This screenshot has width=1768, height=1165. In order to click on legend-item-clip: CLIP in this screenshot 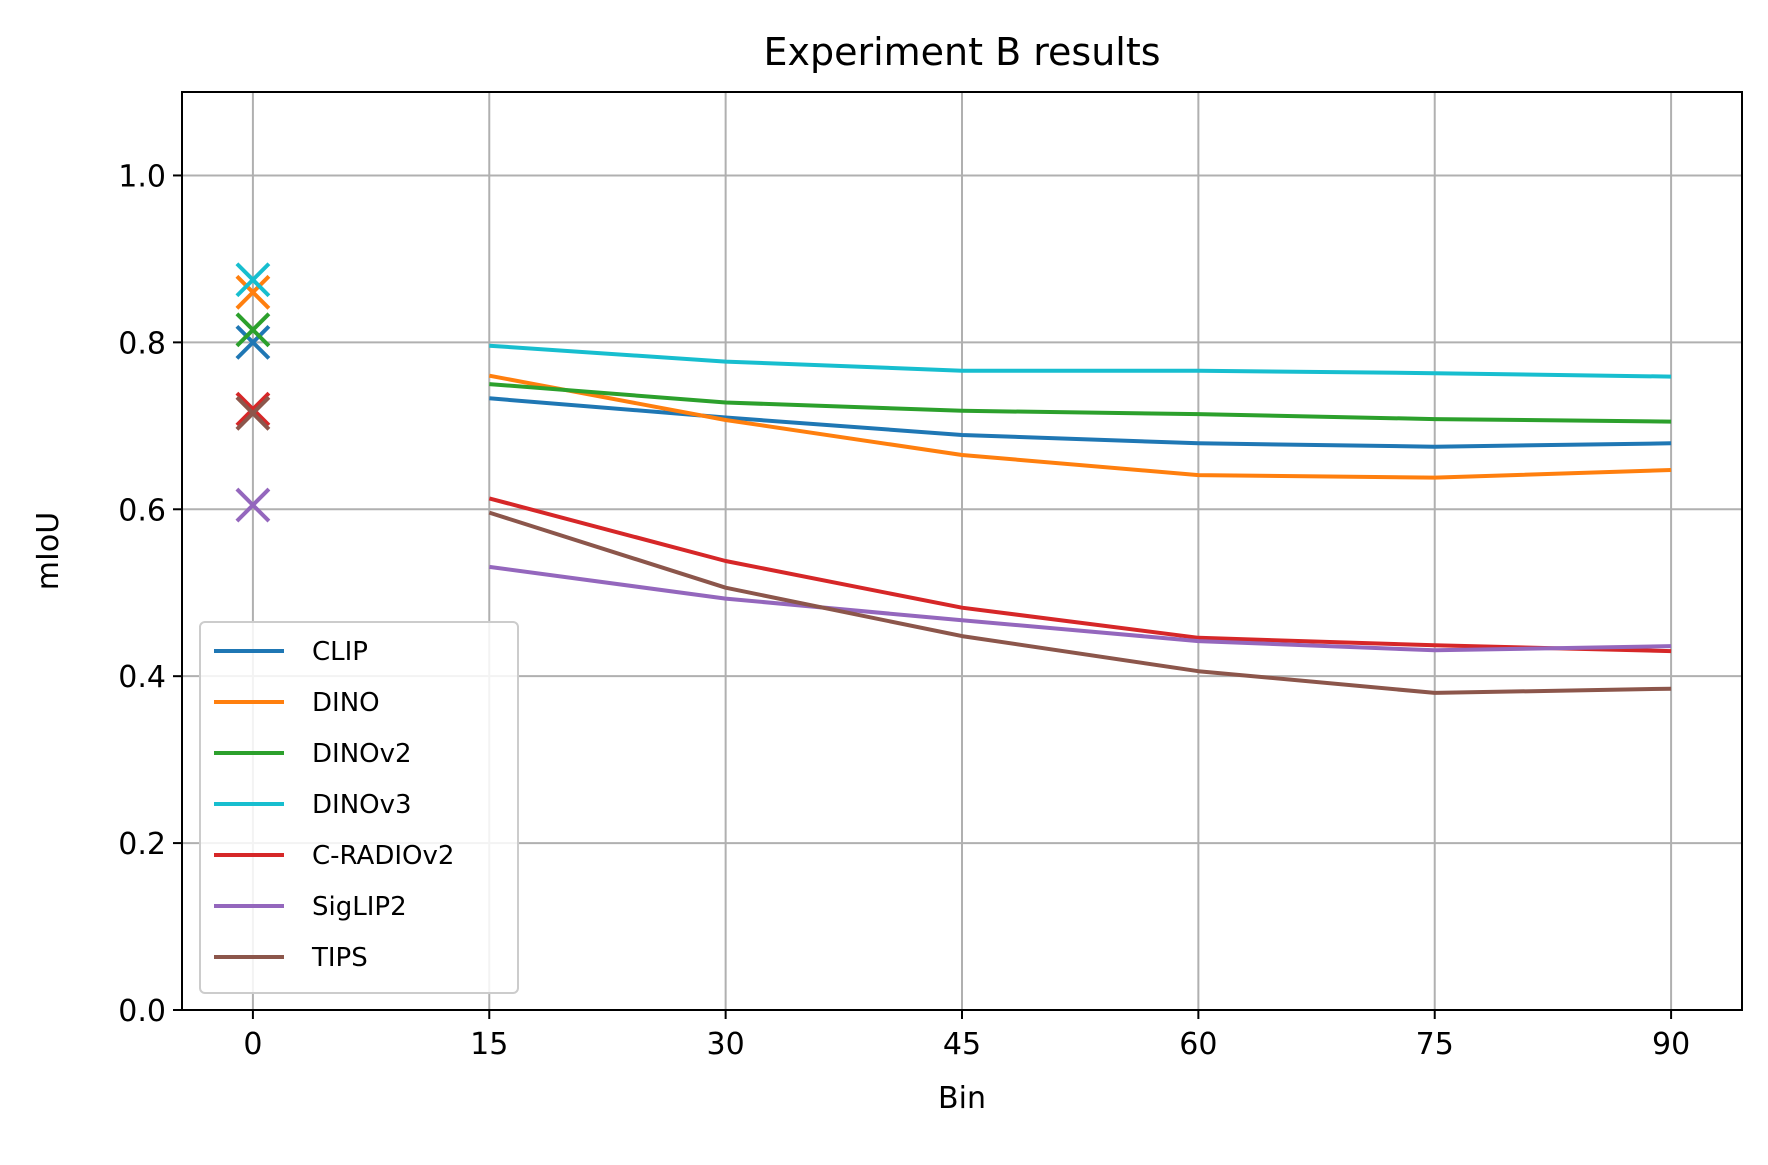, I will do `click(291, 652)`.